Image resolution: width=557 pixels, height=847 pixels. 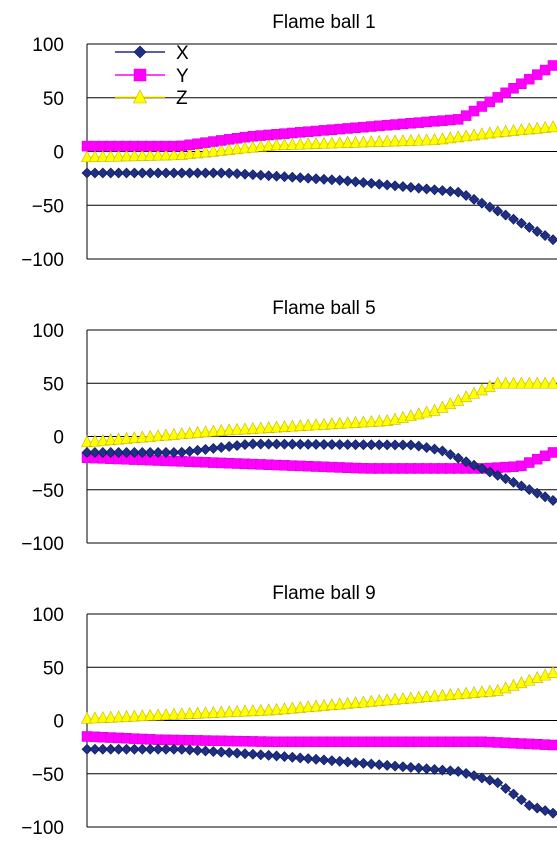 What do you see at coordinates (324, 308) in the screenshot?
I see `chart-title: Flame ball 5` at bounding box center [324, 308].